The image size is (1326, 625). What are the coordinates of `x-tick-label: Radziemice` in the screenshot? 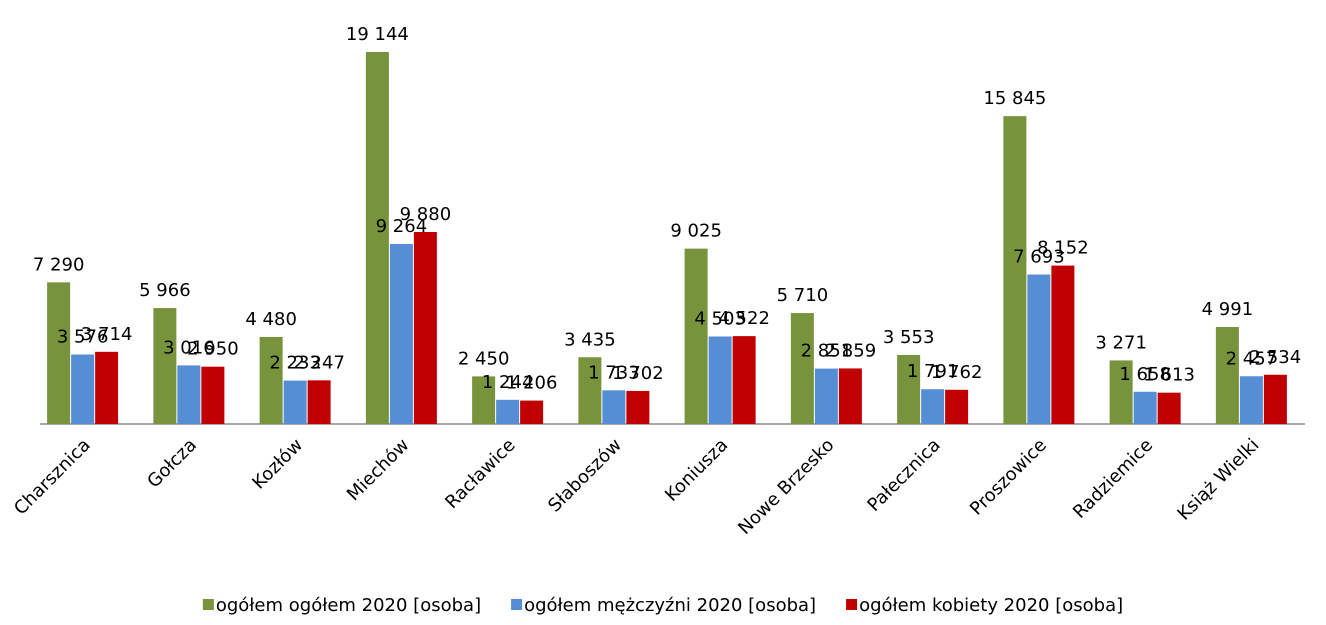 It's located at (1113, 479).